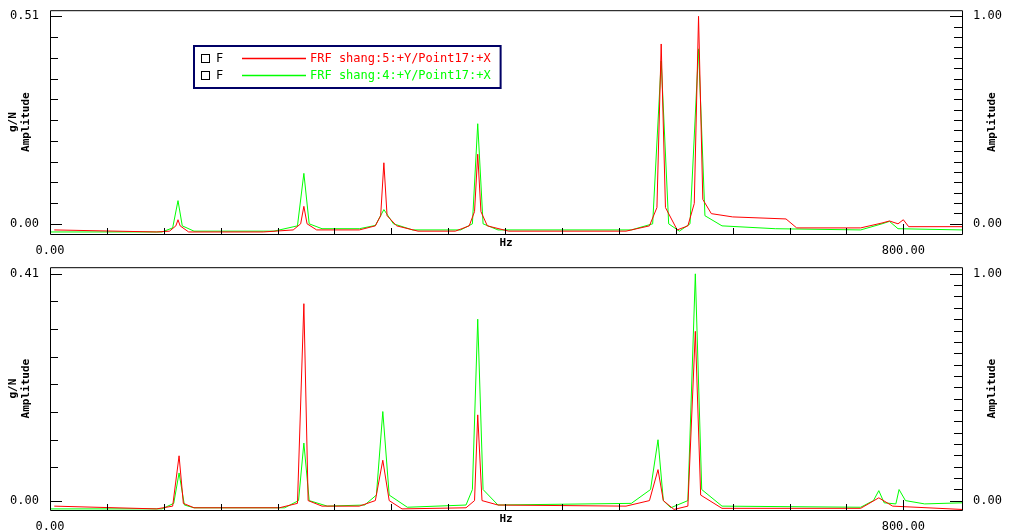  Describe the element at coordinates (24, 15) in the screenshot. I see `y-tick-label: 0.51` at that location.